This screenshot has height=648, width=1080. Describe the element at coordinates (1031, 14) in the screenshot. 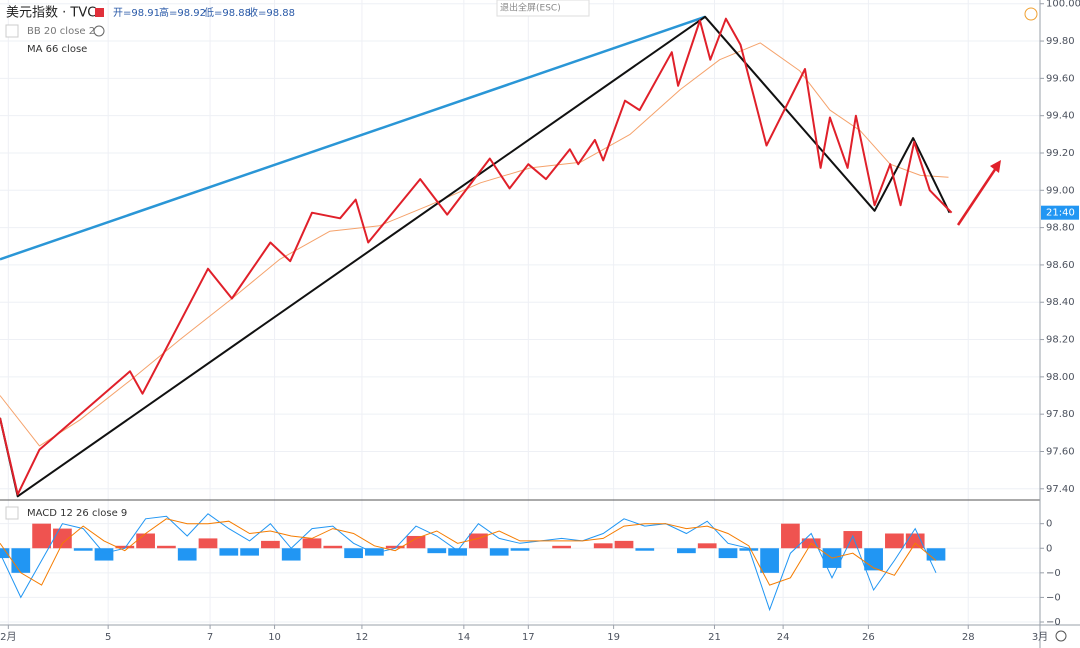

I see `alert-icon` at that location.